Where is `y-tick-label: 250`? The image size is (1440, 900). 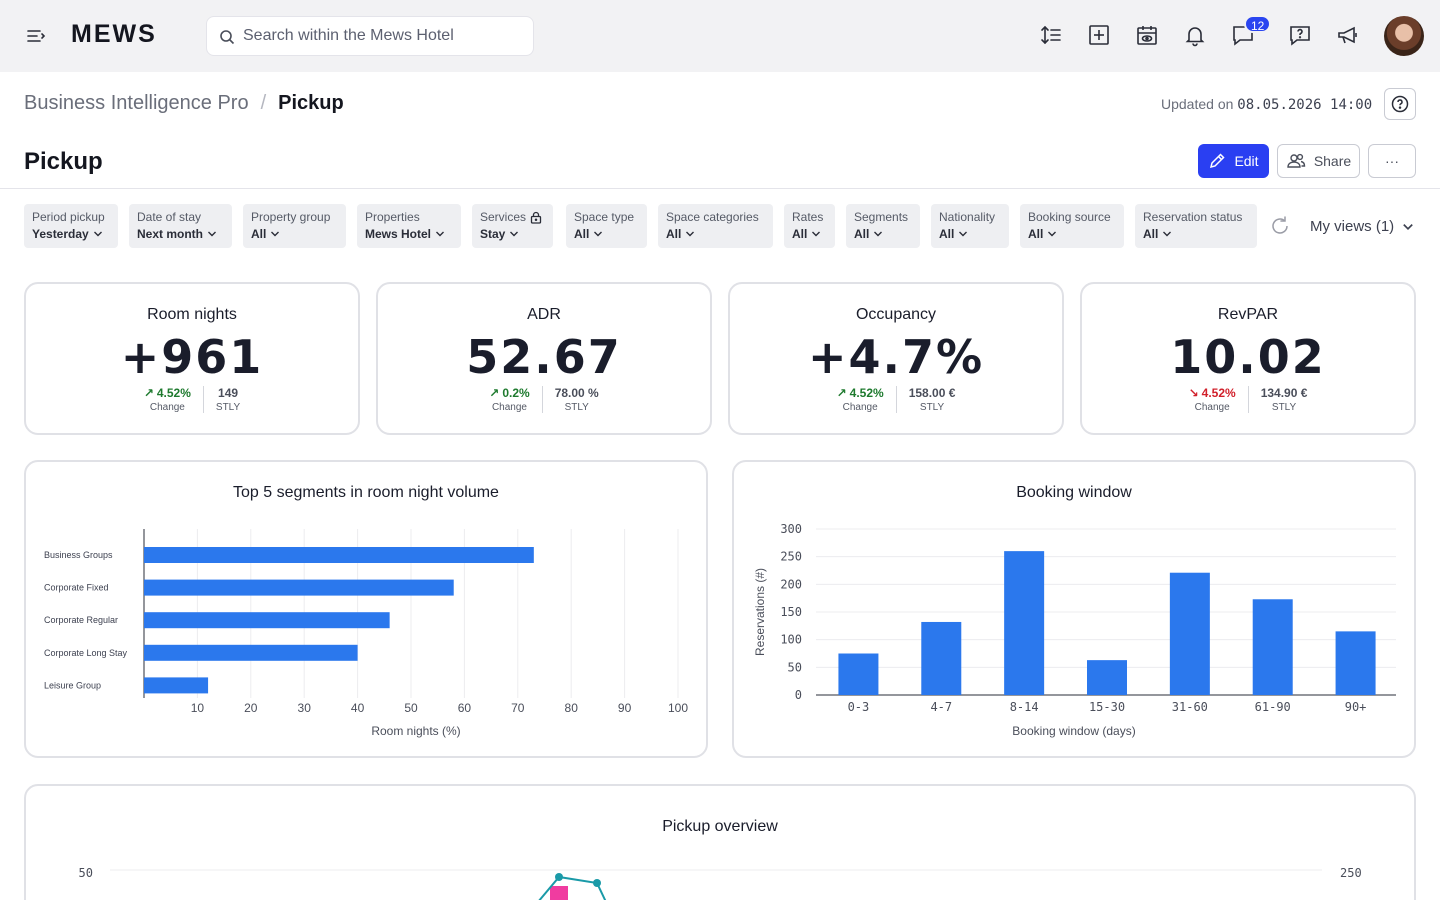
y-tick-label: 250 is located at coordinates (791, 557).